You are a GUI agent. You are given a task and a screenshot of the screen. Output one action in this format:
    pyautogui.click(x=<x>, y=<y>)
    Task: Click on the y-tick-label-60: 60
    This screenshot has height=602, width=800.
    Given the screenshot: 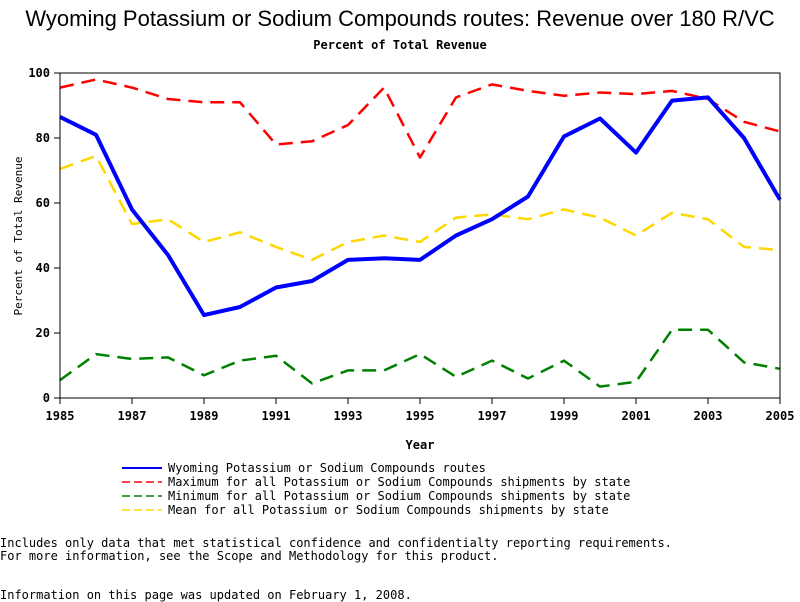 What is the action you would take?
    pyautogui.click(x=43, y=203)
    